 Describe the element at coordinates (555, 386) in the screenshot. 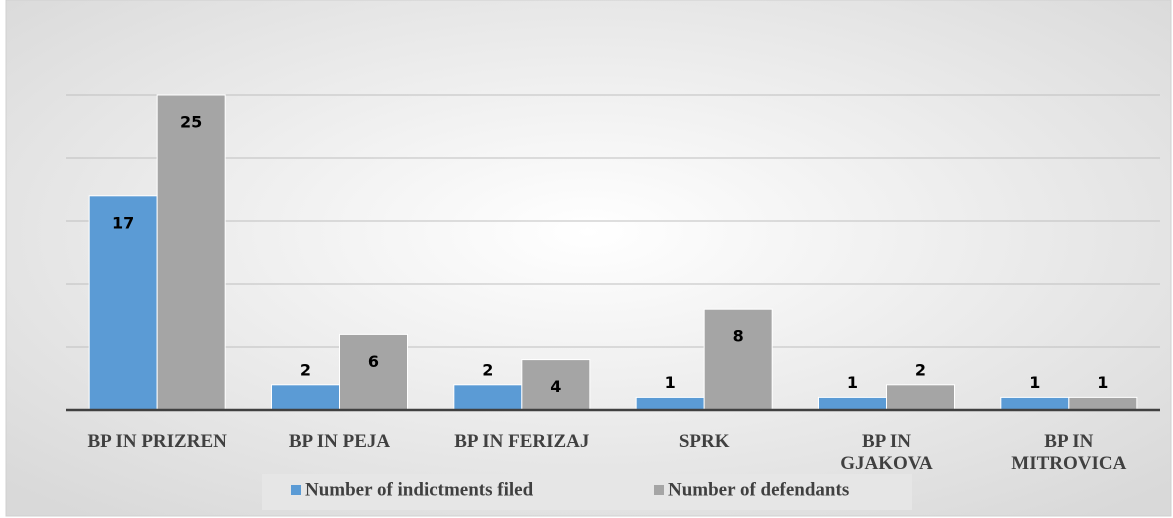

I see `value-label: 4` at that location.